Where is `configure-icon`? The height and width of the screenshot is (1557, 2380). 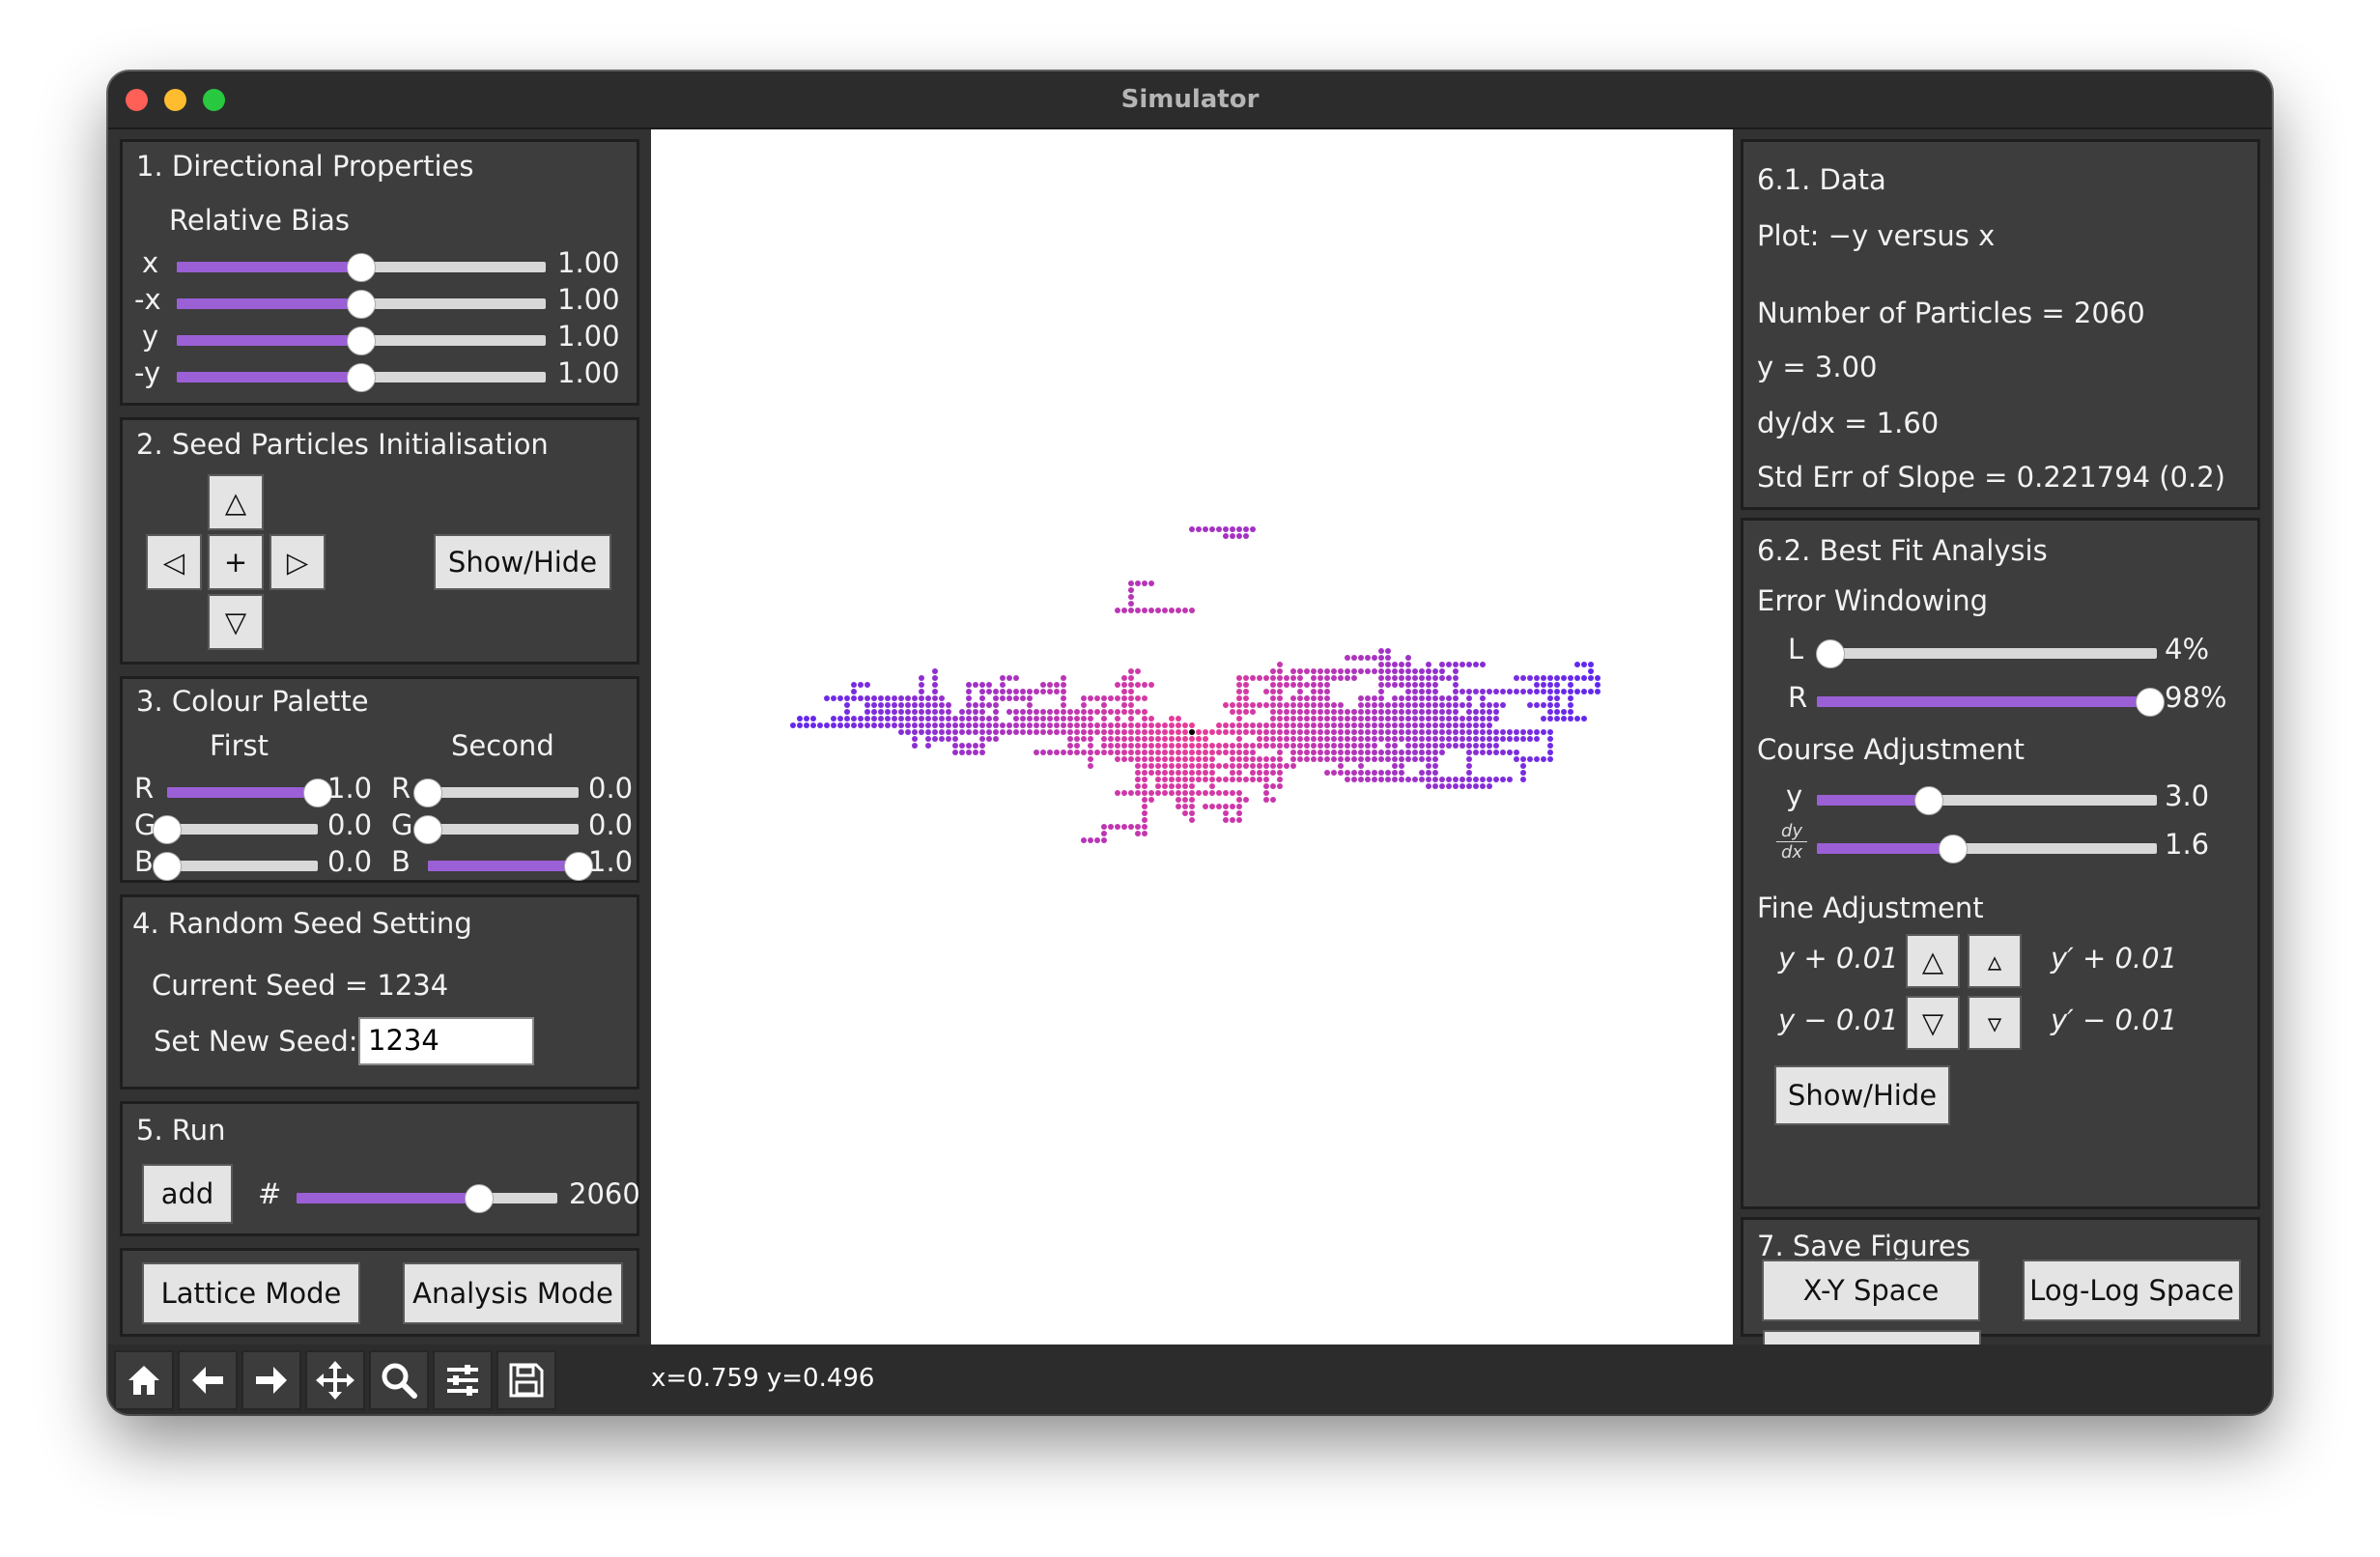 configure-icon is located at coordinates (463, 1380).